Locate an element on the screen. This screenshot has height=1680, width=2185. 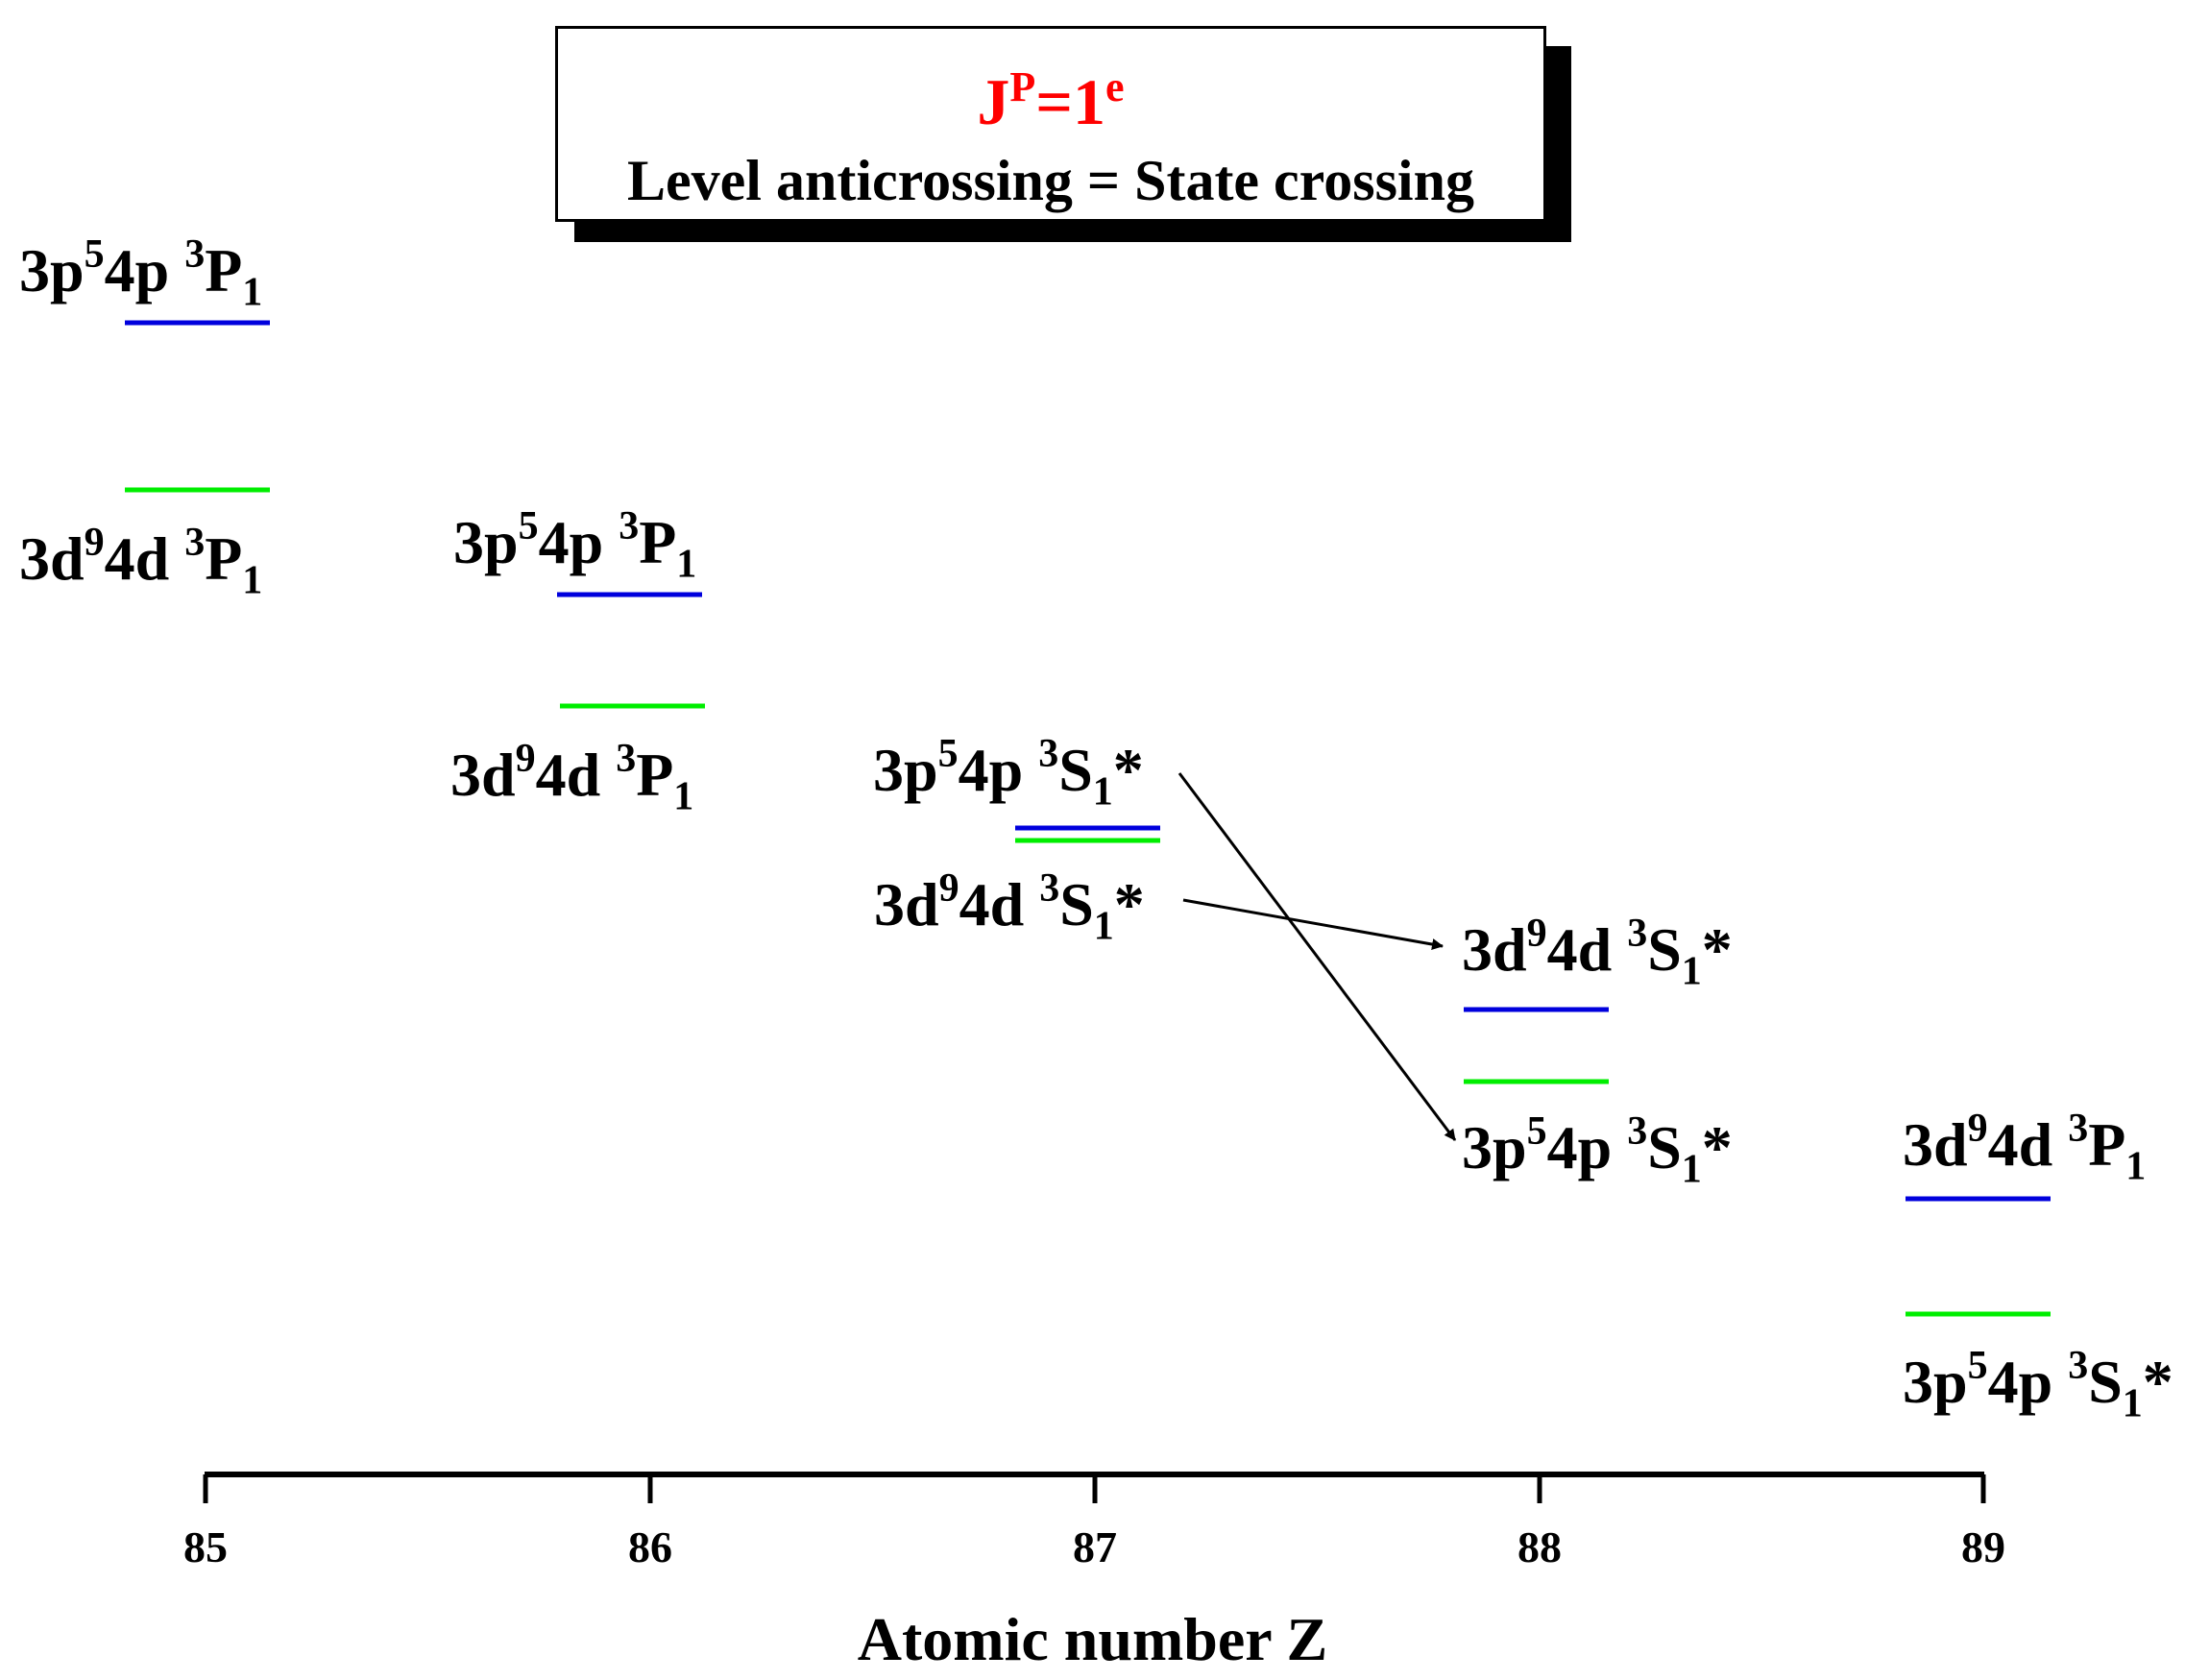
level-label-z88-3p54p-3S1: 3p54p 3S1* is located at coordinates (1598, 1150).